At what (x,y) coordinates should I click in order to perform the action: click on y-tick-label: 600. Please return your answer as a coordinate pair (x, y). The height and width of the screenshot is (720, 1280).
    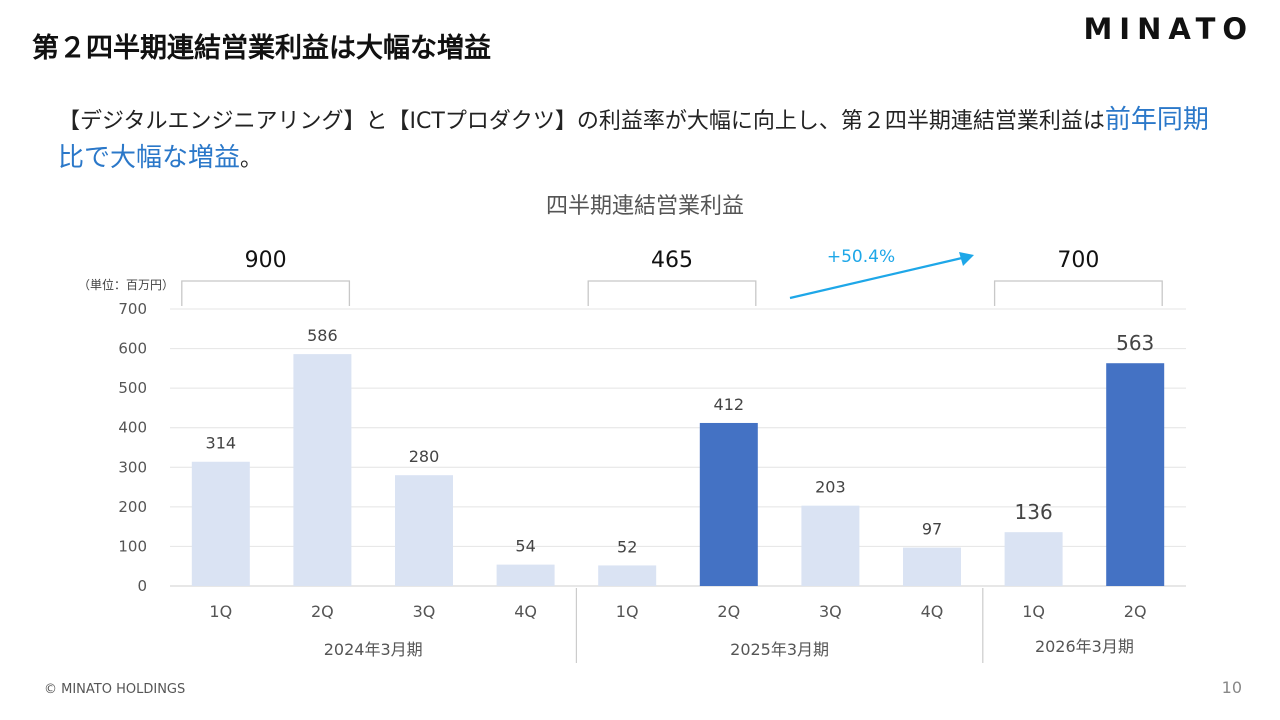
    Looking at the image, I should click on (132, 349).